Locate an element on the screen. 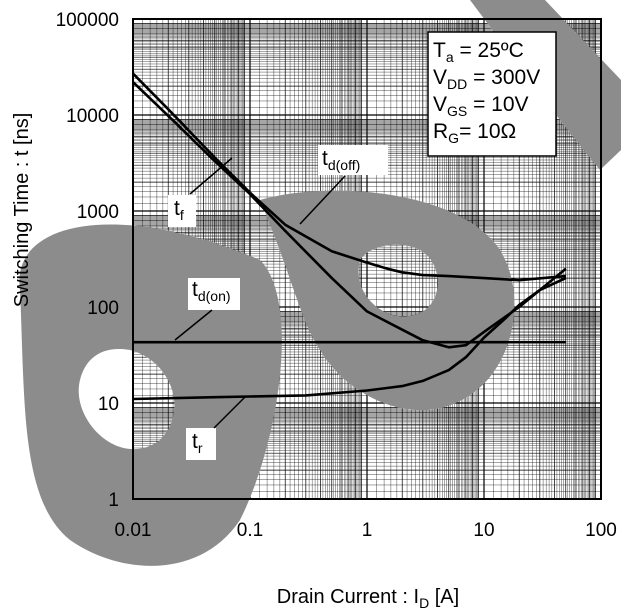  condition-vdd: VDD = 300V is located at coordinates (486, 79).